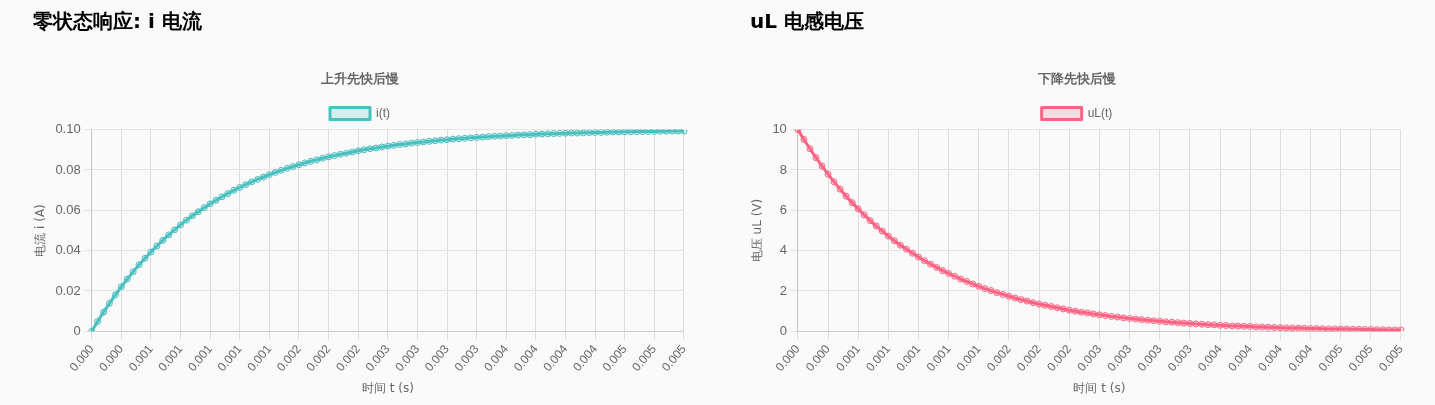  I want to click on legend-label: i(t), so click(383, 112).